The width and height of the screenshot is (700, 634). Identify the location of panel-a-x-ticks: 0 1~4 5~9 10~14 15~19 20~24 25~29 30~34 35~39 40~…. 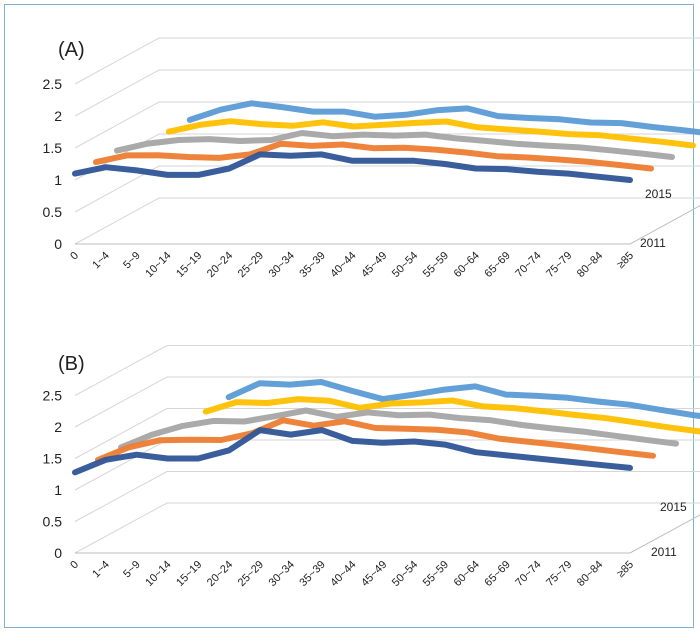
(352, 265).